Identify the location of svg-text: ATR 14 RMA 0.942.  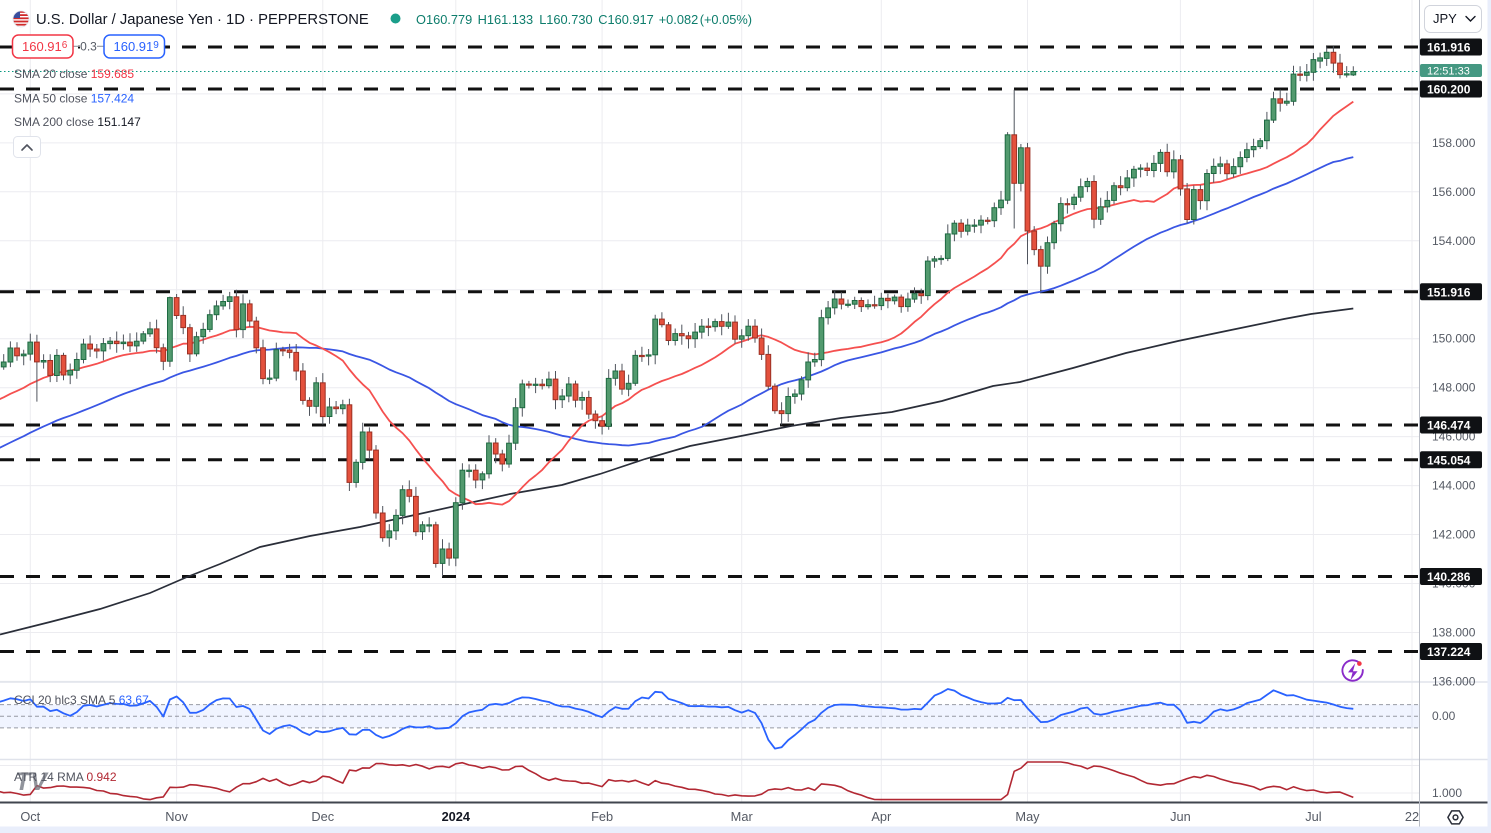
(65, 777).